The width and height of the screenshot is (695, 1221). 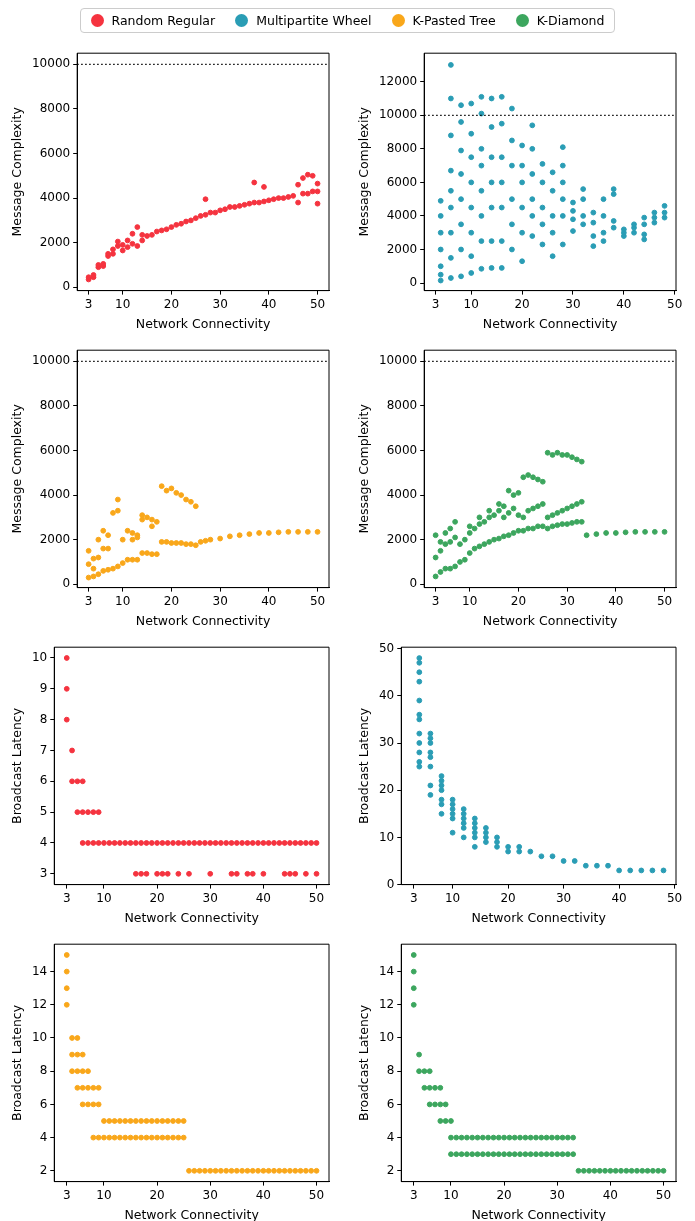 What do you see at coordinates (454, 20) in the screenshot?
I see `legend-label: K-Pasted Tree` at bounding box center [454, 20].